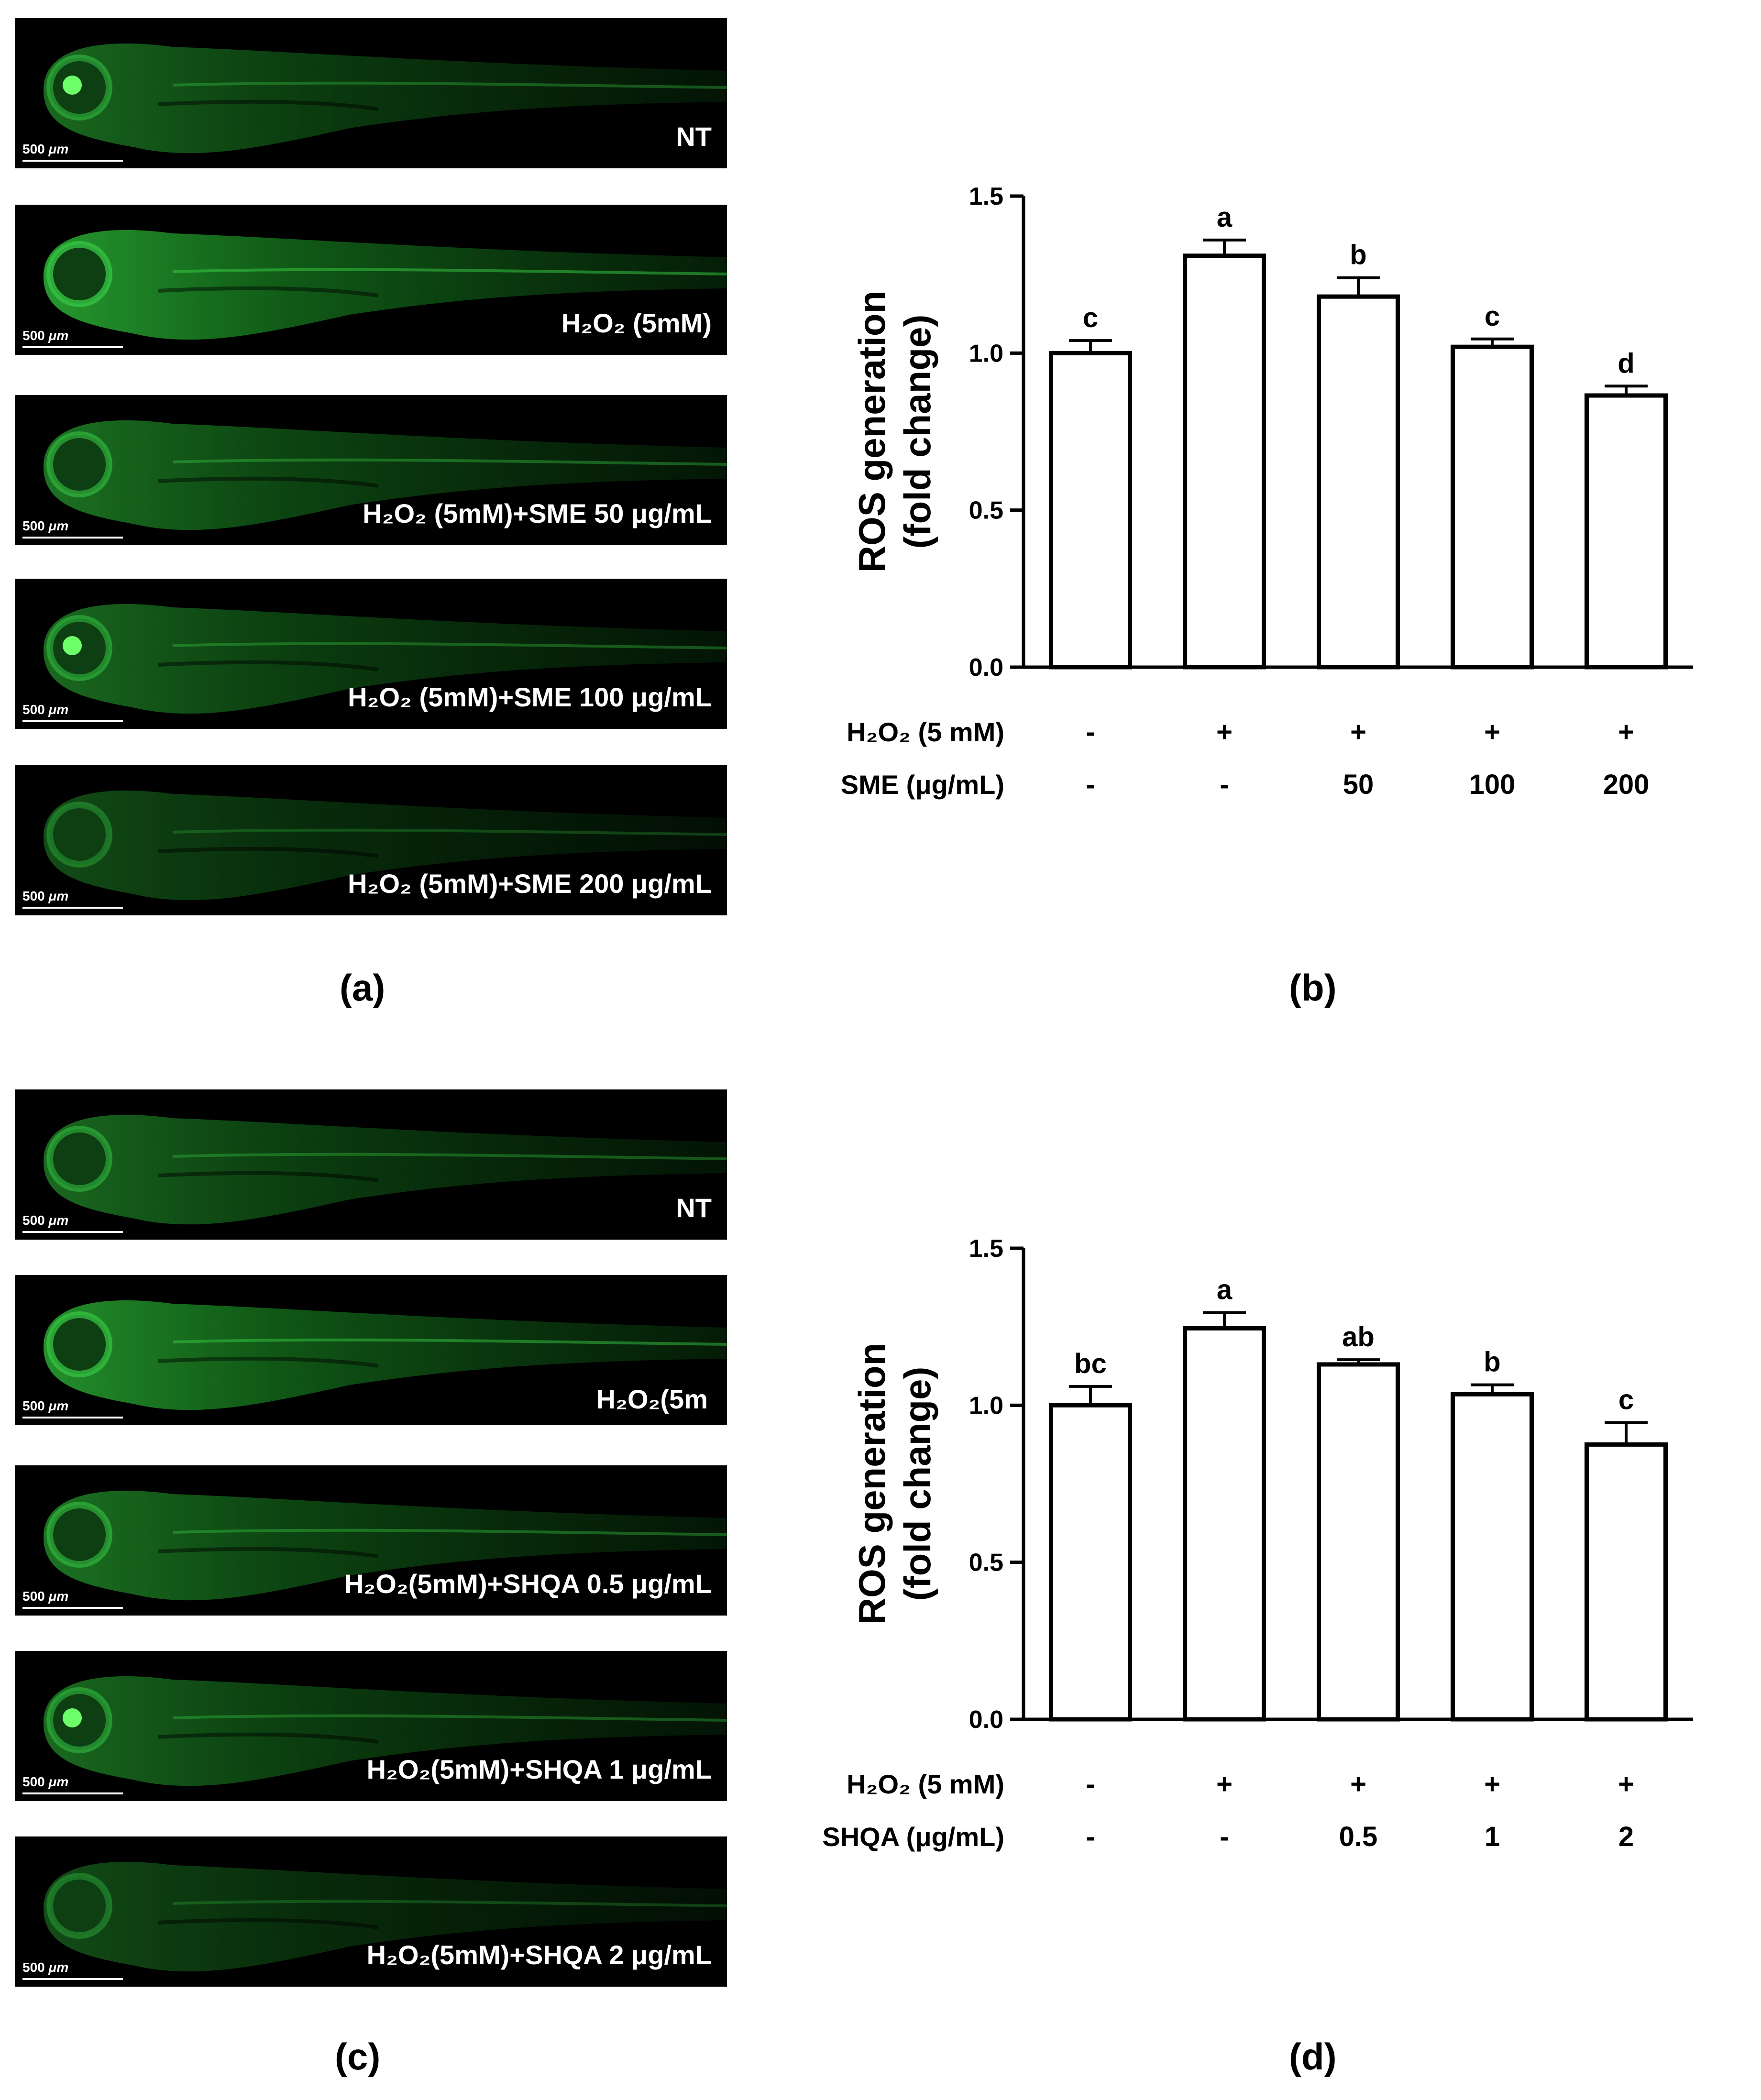 The height and width of the screenshot is (2100, 1761). Describe the element at coordinates (1313, 2056) in the screenshot. I see `panel-letter-d: (d)` at that location.